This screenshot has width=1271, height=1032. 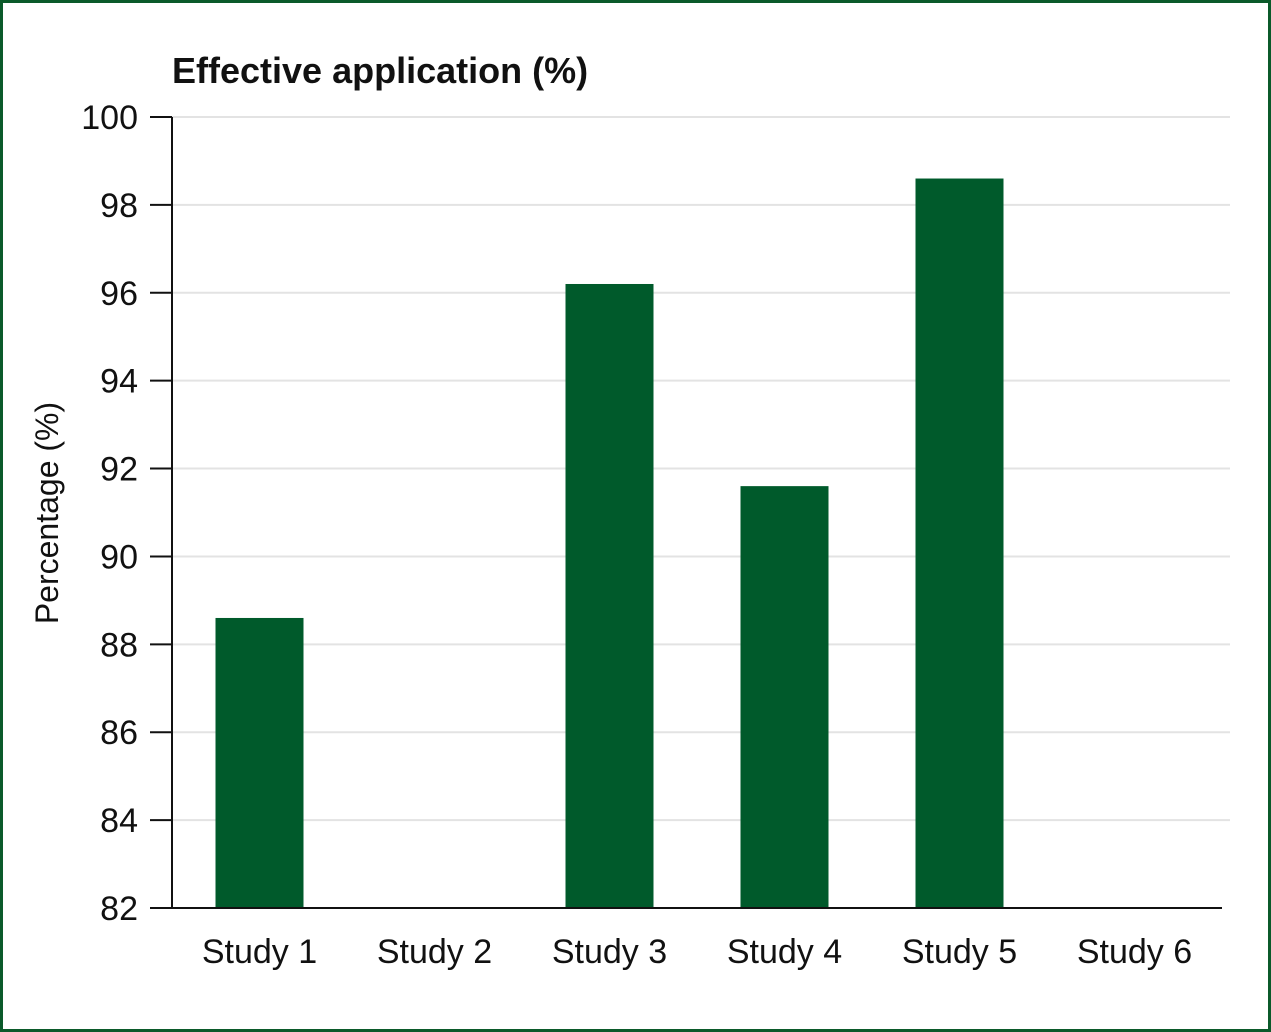 I want to click on y-tick-label: 86, so click(x=119, y=733).